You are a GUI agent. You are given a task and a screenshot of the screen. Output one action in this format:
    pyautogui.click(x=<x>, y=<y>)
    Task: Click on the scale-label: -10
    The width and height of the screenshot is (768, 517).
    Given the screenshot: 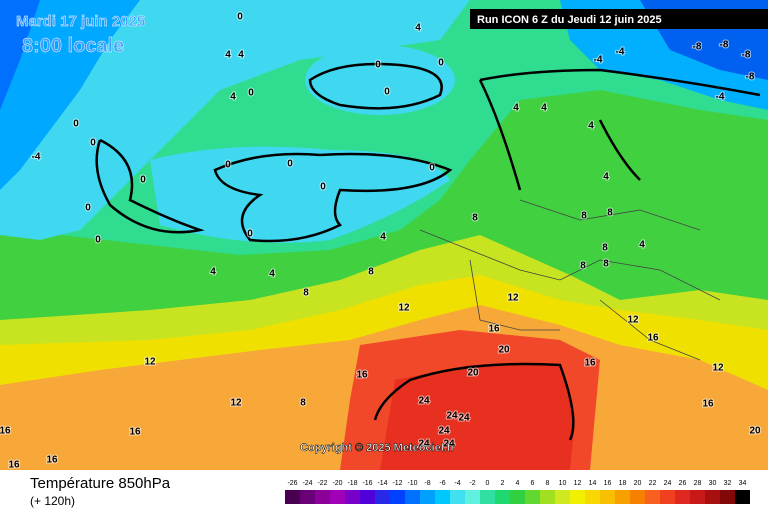 What is the action you would take?
    pyautogui.click(x=412, y=483)
    